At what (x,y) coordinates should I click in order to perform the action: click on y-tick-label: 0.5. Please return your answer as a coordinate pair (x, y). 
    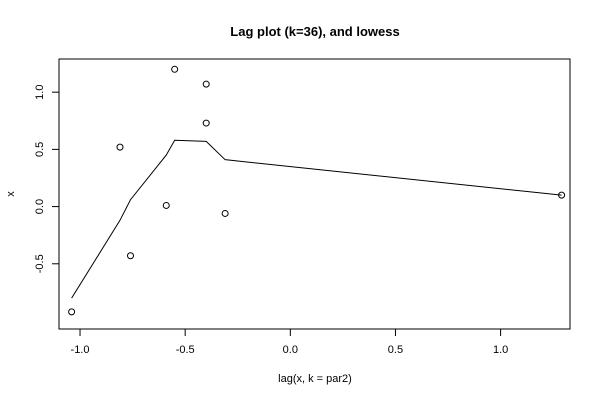
    Looking at the image, I should click on (40, 149).